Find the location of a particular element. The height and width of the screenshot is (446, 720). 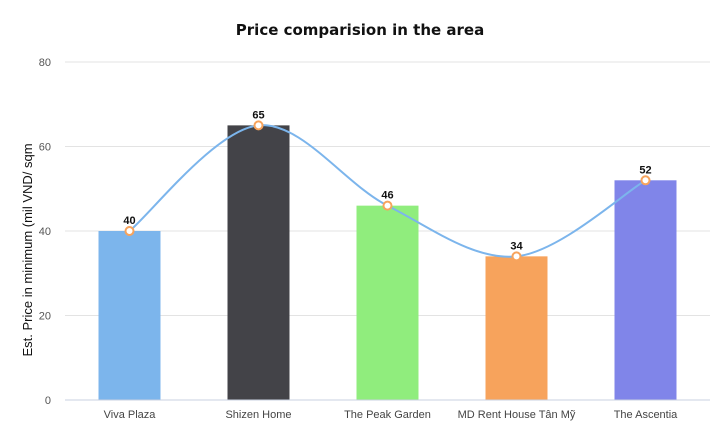

chart-title: Price comparision in the area is located at coordinates (360, 30).